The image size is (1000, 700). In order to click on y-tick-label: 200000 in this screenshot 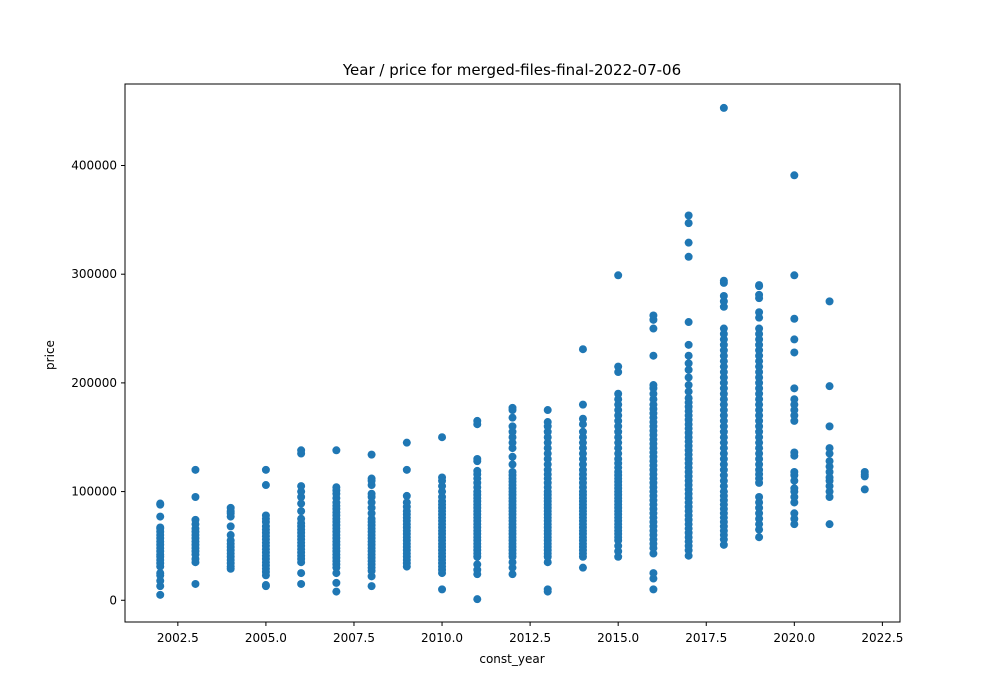, I will do `click(94, 383)`.